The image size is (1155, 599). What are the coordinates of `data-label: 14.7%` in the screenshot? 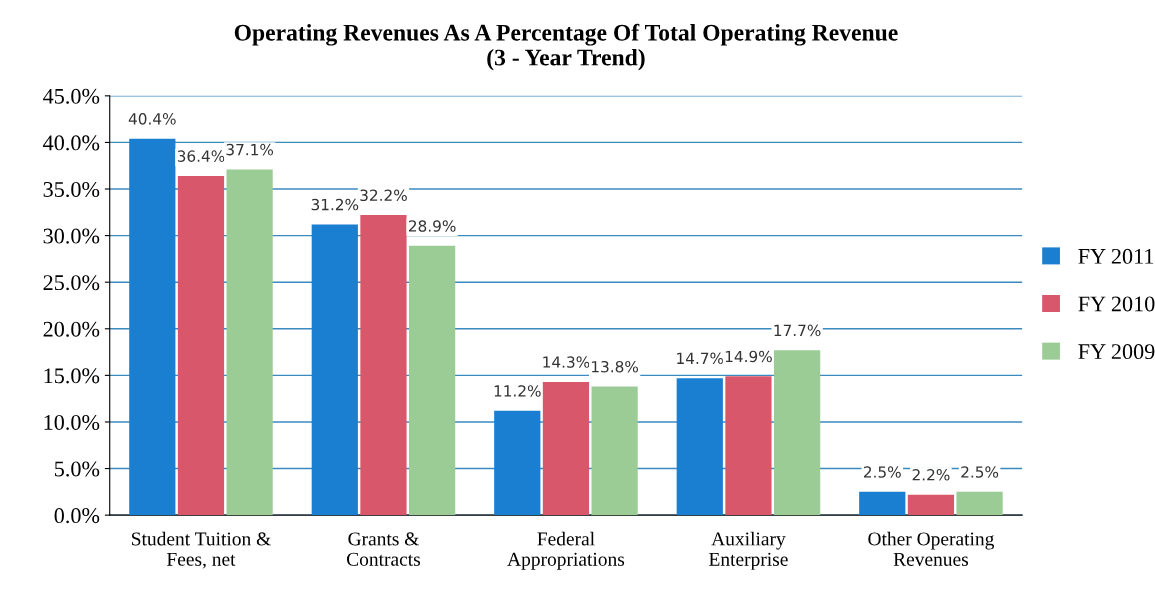 It's located at (700, 358).